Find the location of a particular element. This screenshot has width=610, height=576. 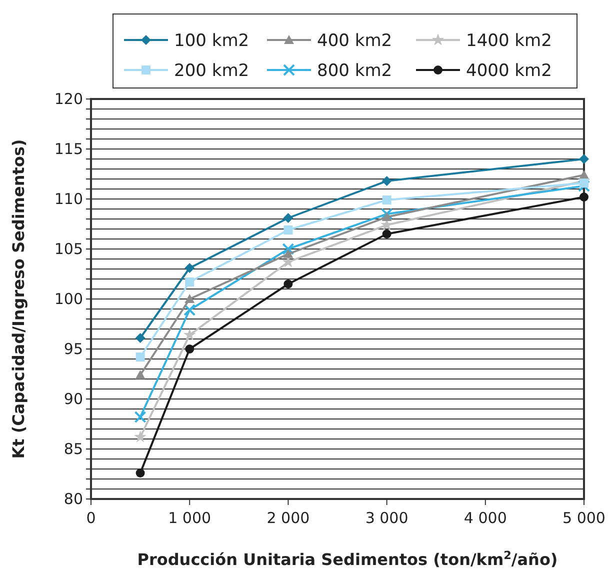

x-tick-label: 2 000 is located at coordinates (288, 518).